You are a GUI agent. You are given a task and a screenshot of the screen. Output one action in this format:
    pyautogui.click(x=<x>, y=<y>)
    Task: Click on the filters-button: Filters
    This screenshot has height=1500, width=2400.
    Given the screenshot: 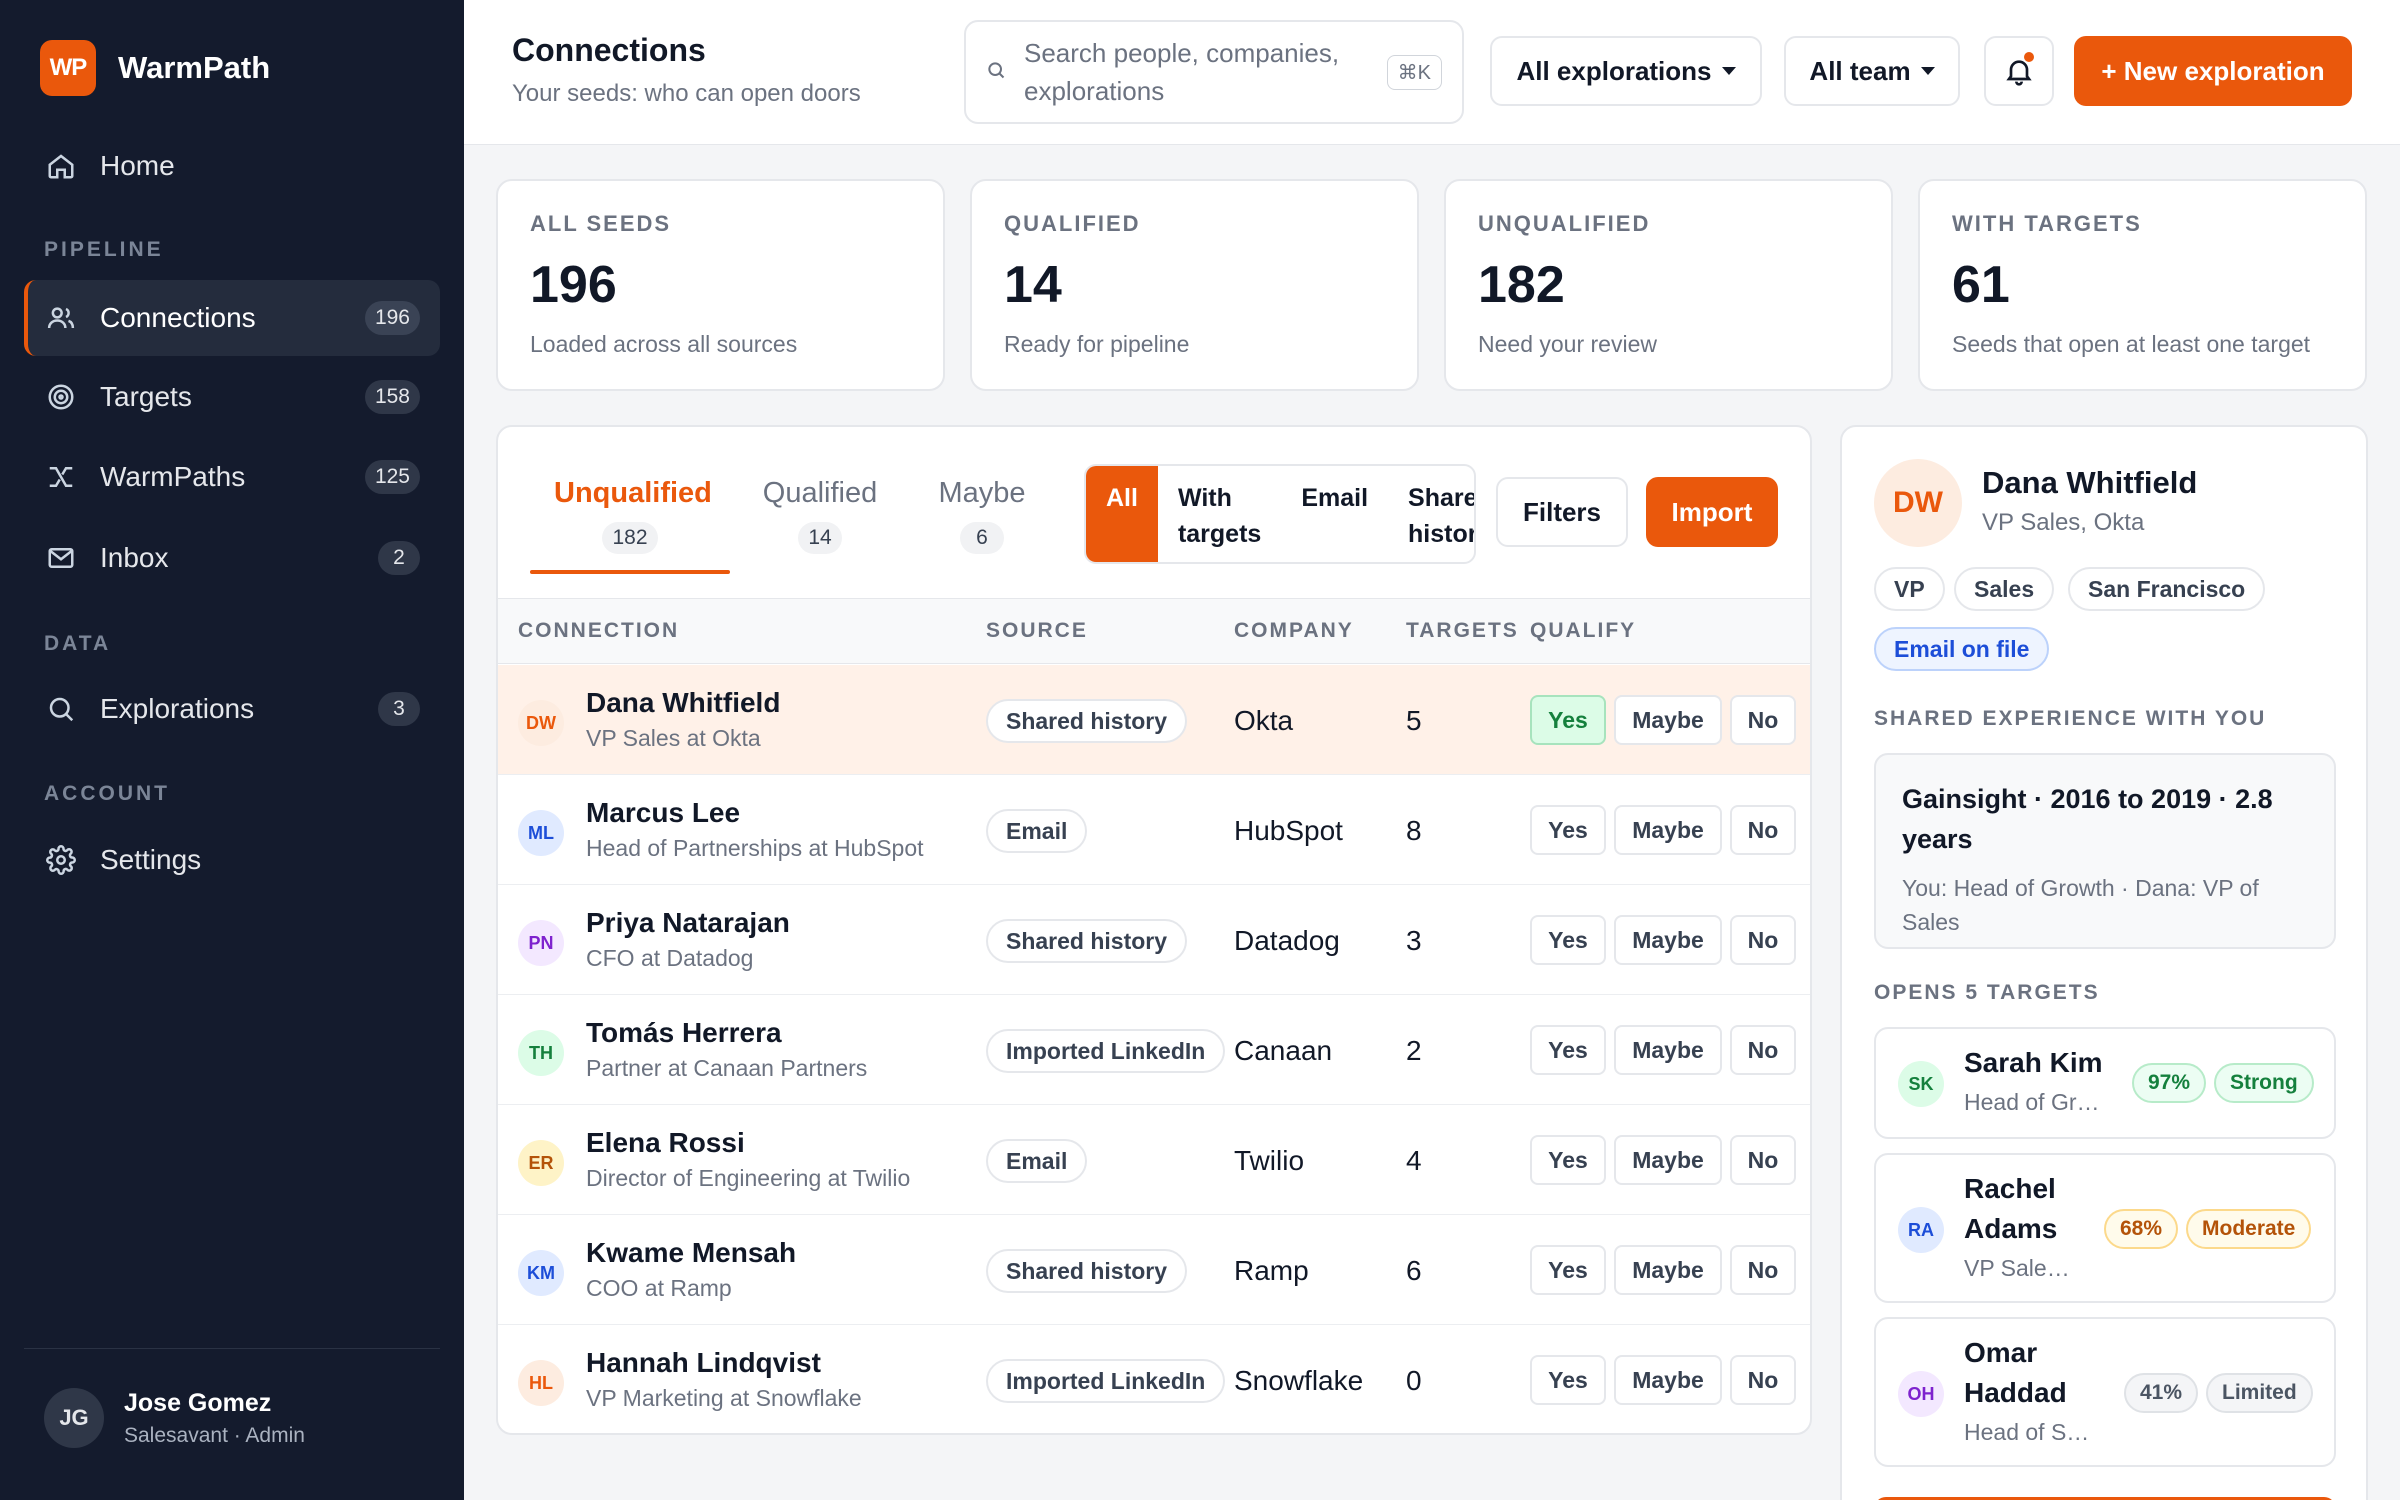 What is the action you would take?
    pyautogui.click(x=1562, y=512)
    